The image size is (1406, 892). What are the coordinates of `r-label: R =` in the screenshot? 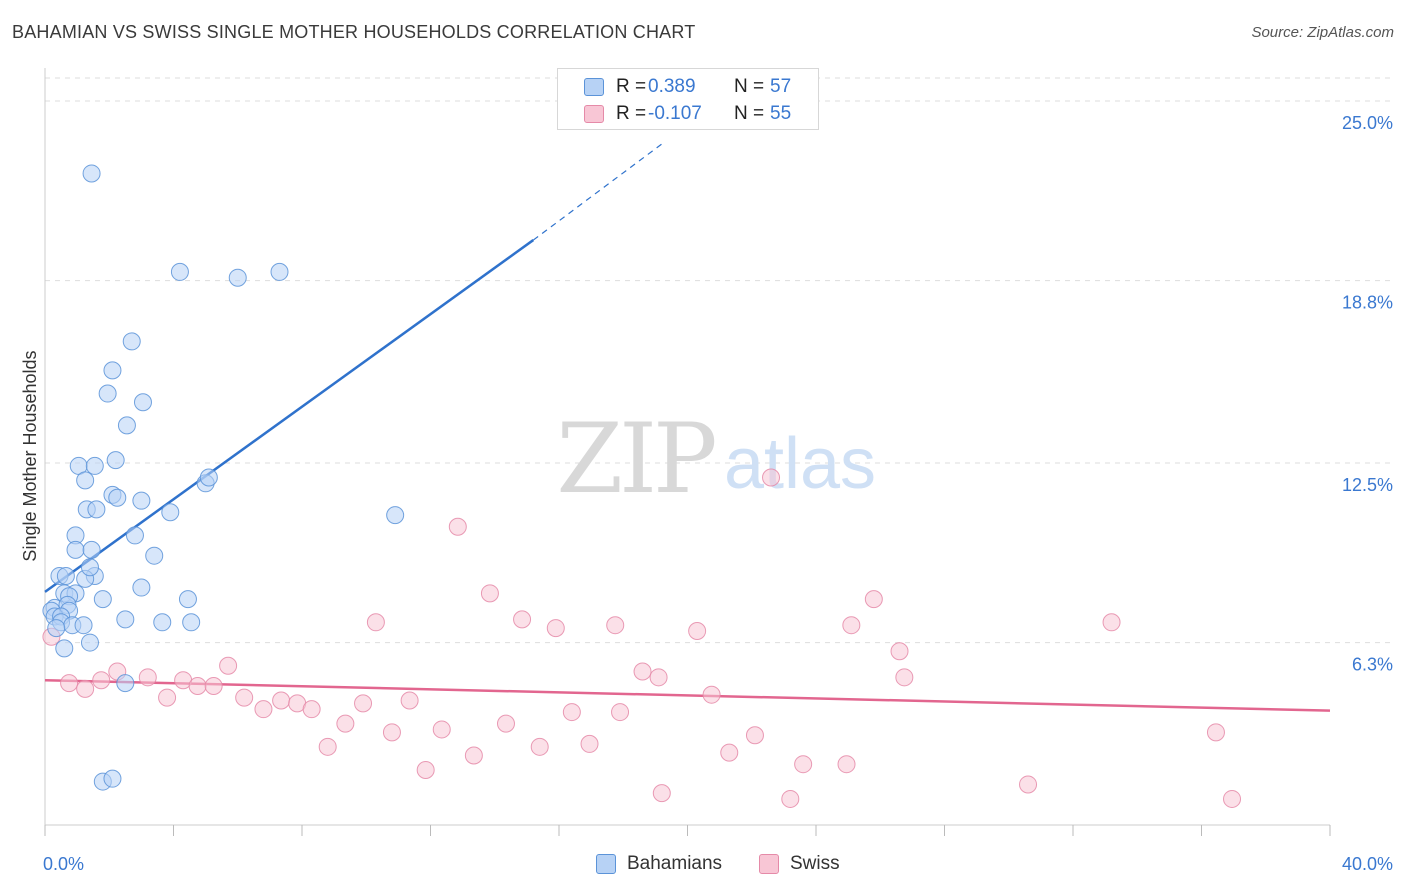 It's located at (631, 86).